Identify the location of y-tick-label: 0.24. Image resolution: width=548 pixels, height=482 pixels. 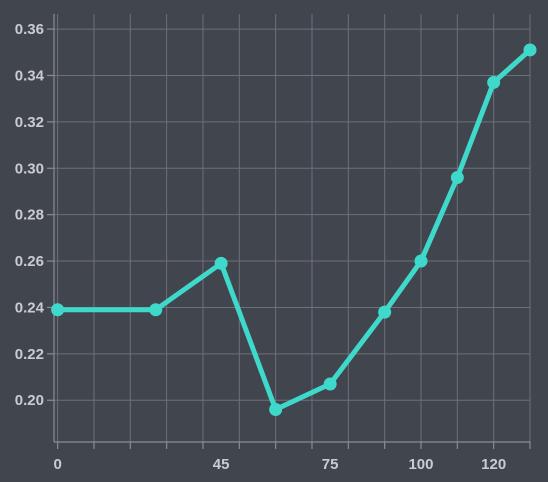
(30, 307).